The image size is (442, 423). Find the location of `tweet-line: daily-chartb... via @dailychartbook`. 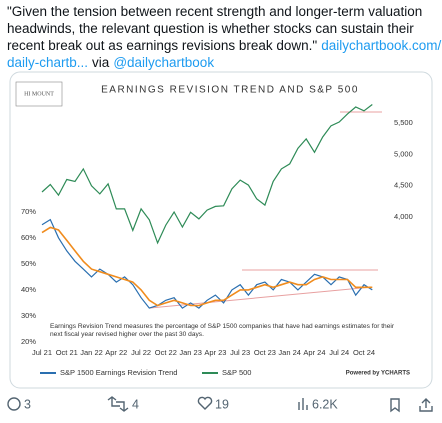

tweet-line: daily-chartb... via @dailychartbook is located at coordinates (110, 62).